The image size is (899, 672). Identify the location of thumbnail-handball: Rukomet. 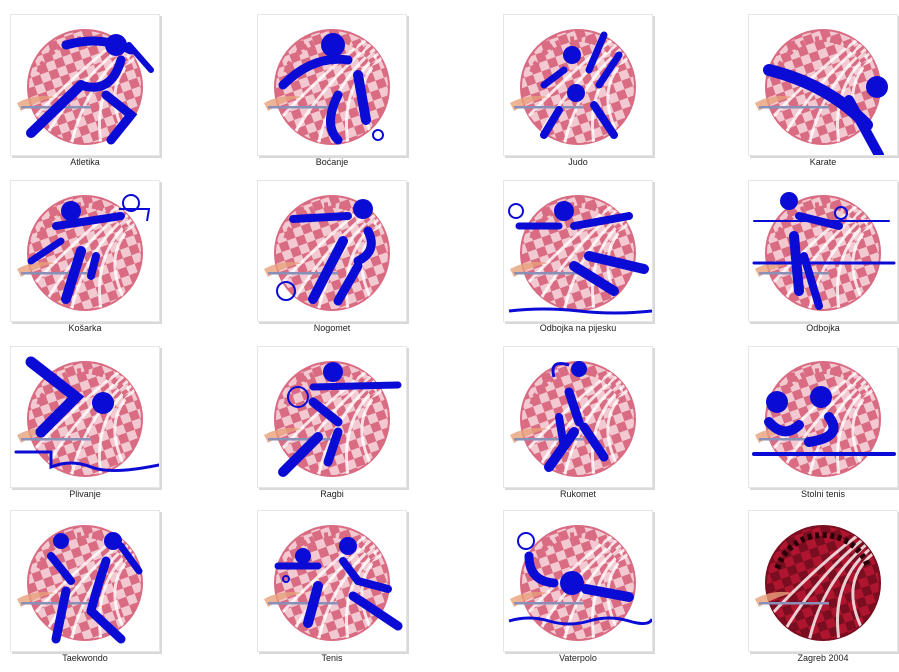
(578, 427).